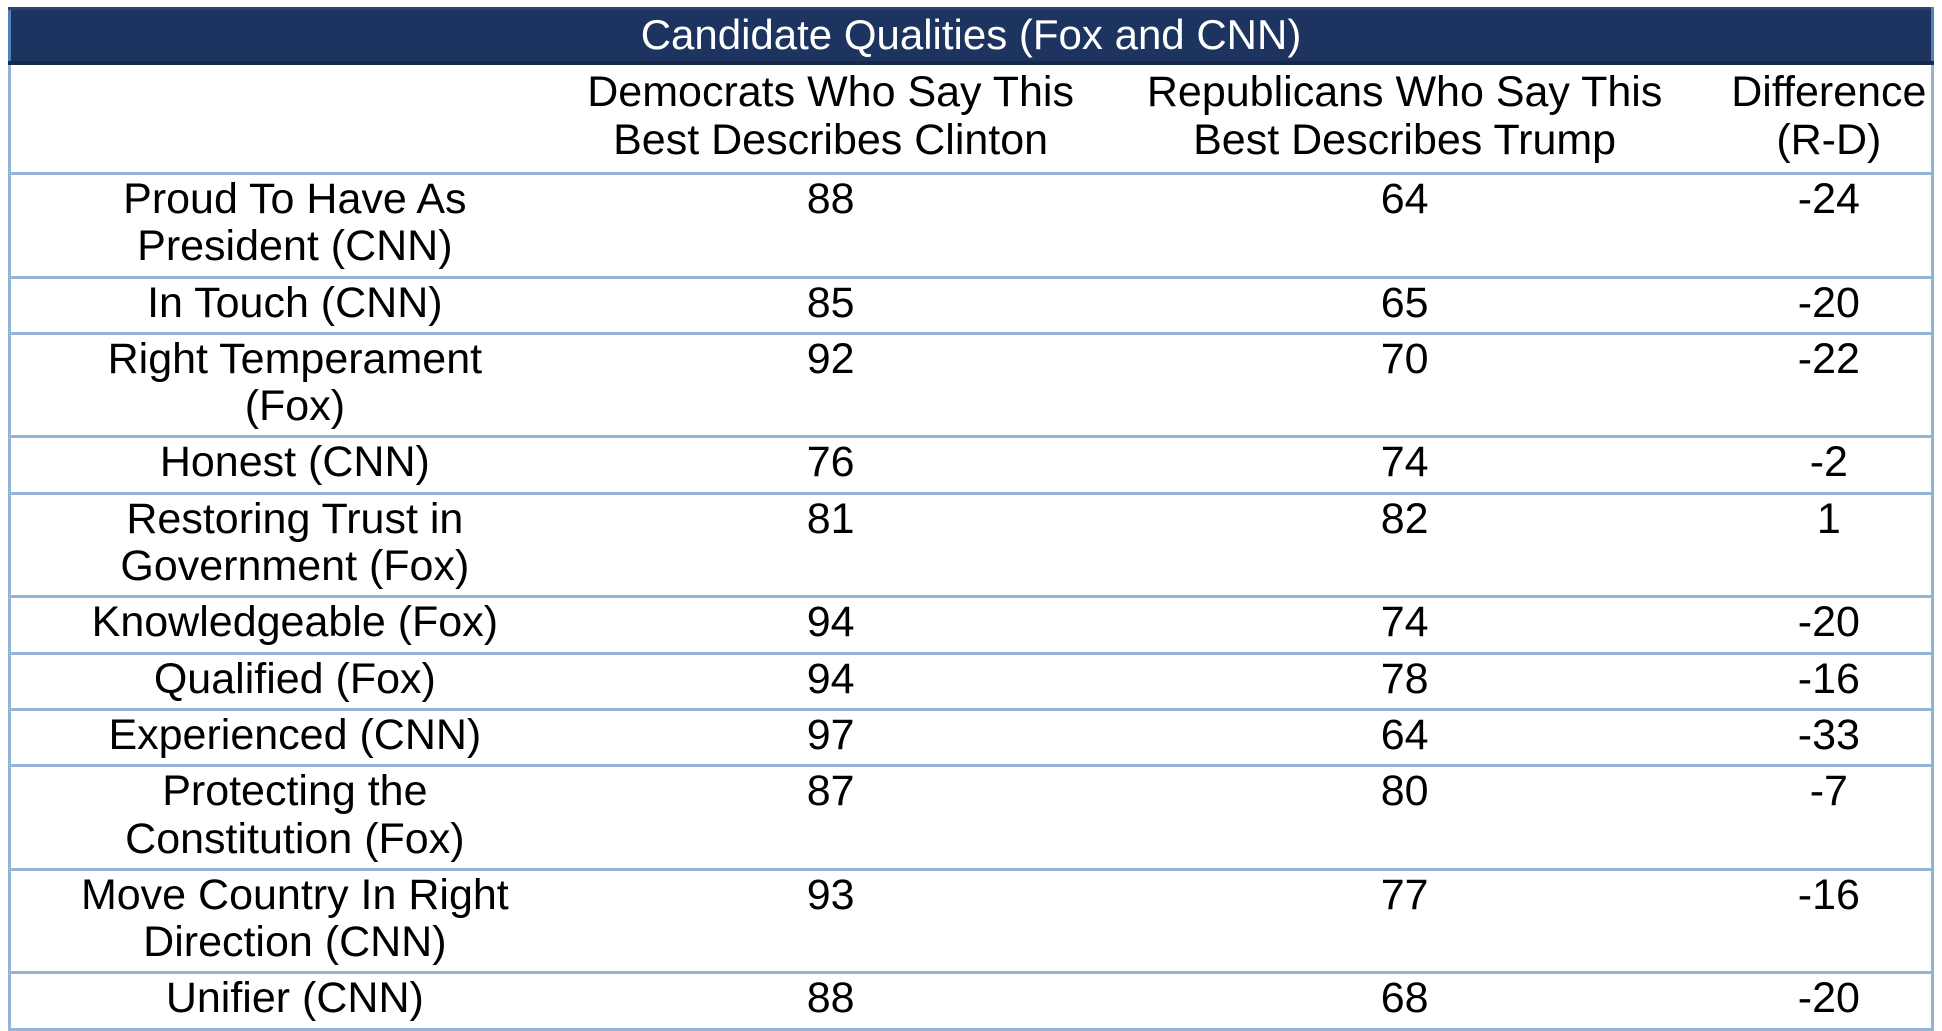 The height and width of the screenshot is (1031, 1942). I want to click on diff-value: -33, so click(1830, 737).